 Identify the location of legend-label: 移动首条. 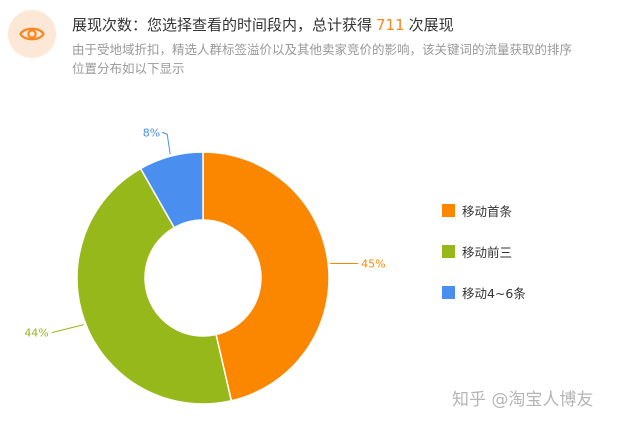
(487, 211).